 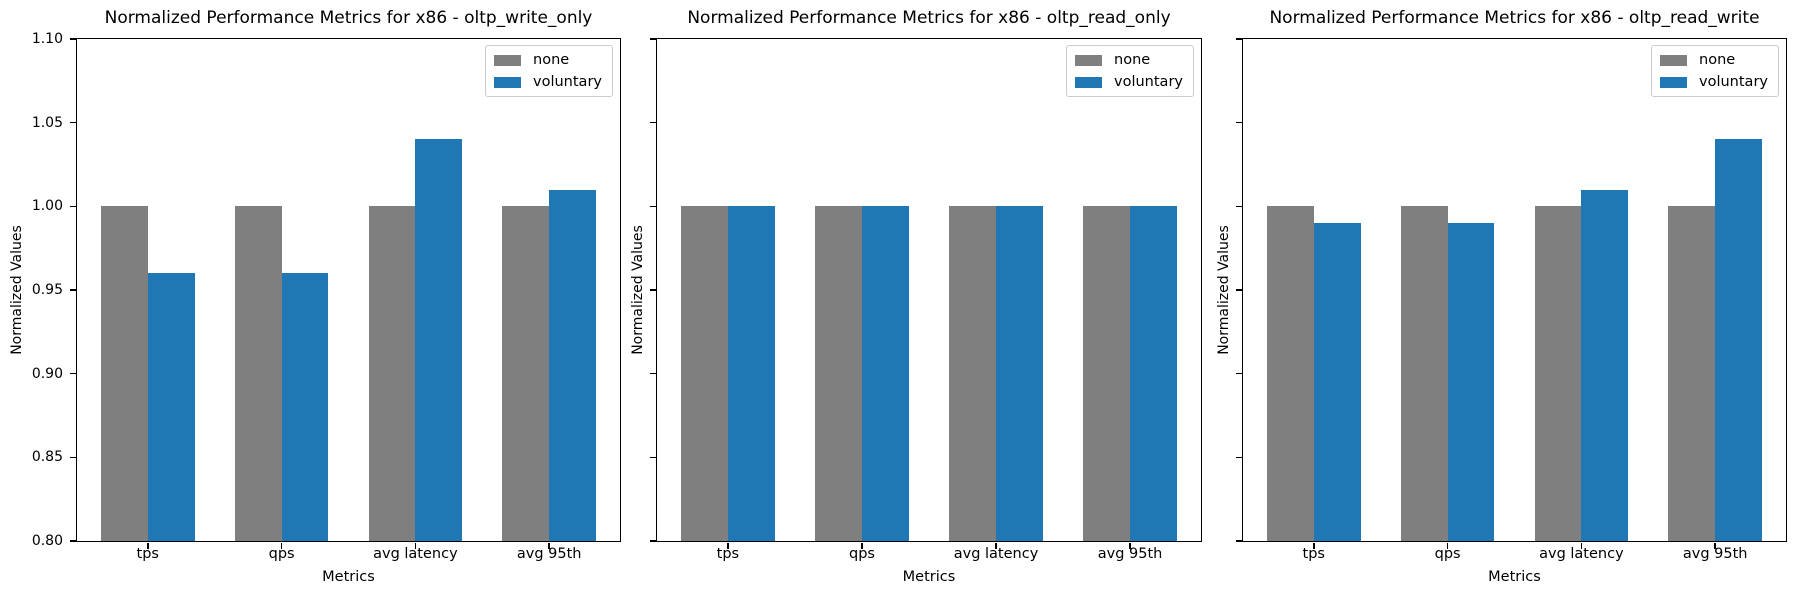 What do you see at coordinates (47, 541) in the screenshot?
I see `y-tick-label: 0.80` at bounding box center [47, 541].